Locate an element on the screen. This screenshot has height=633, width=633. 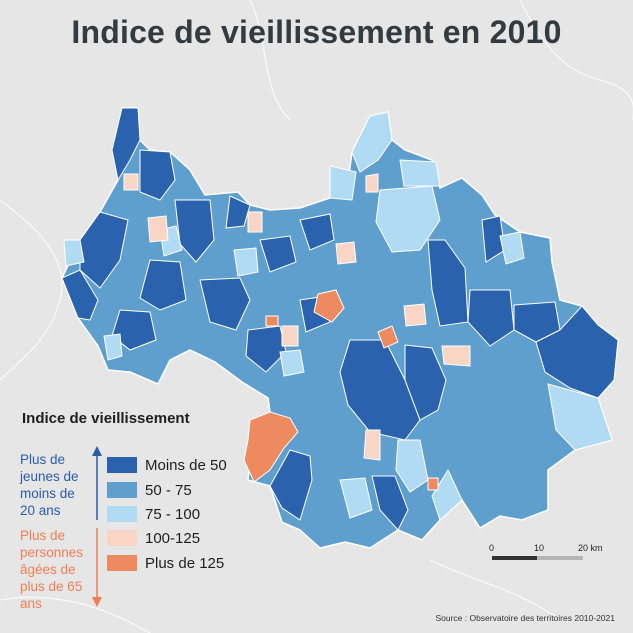
scale-tick-label: 20 km is located at coordinates (590, 548).